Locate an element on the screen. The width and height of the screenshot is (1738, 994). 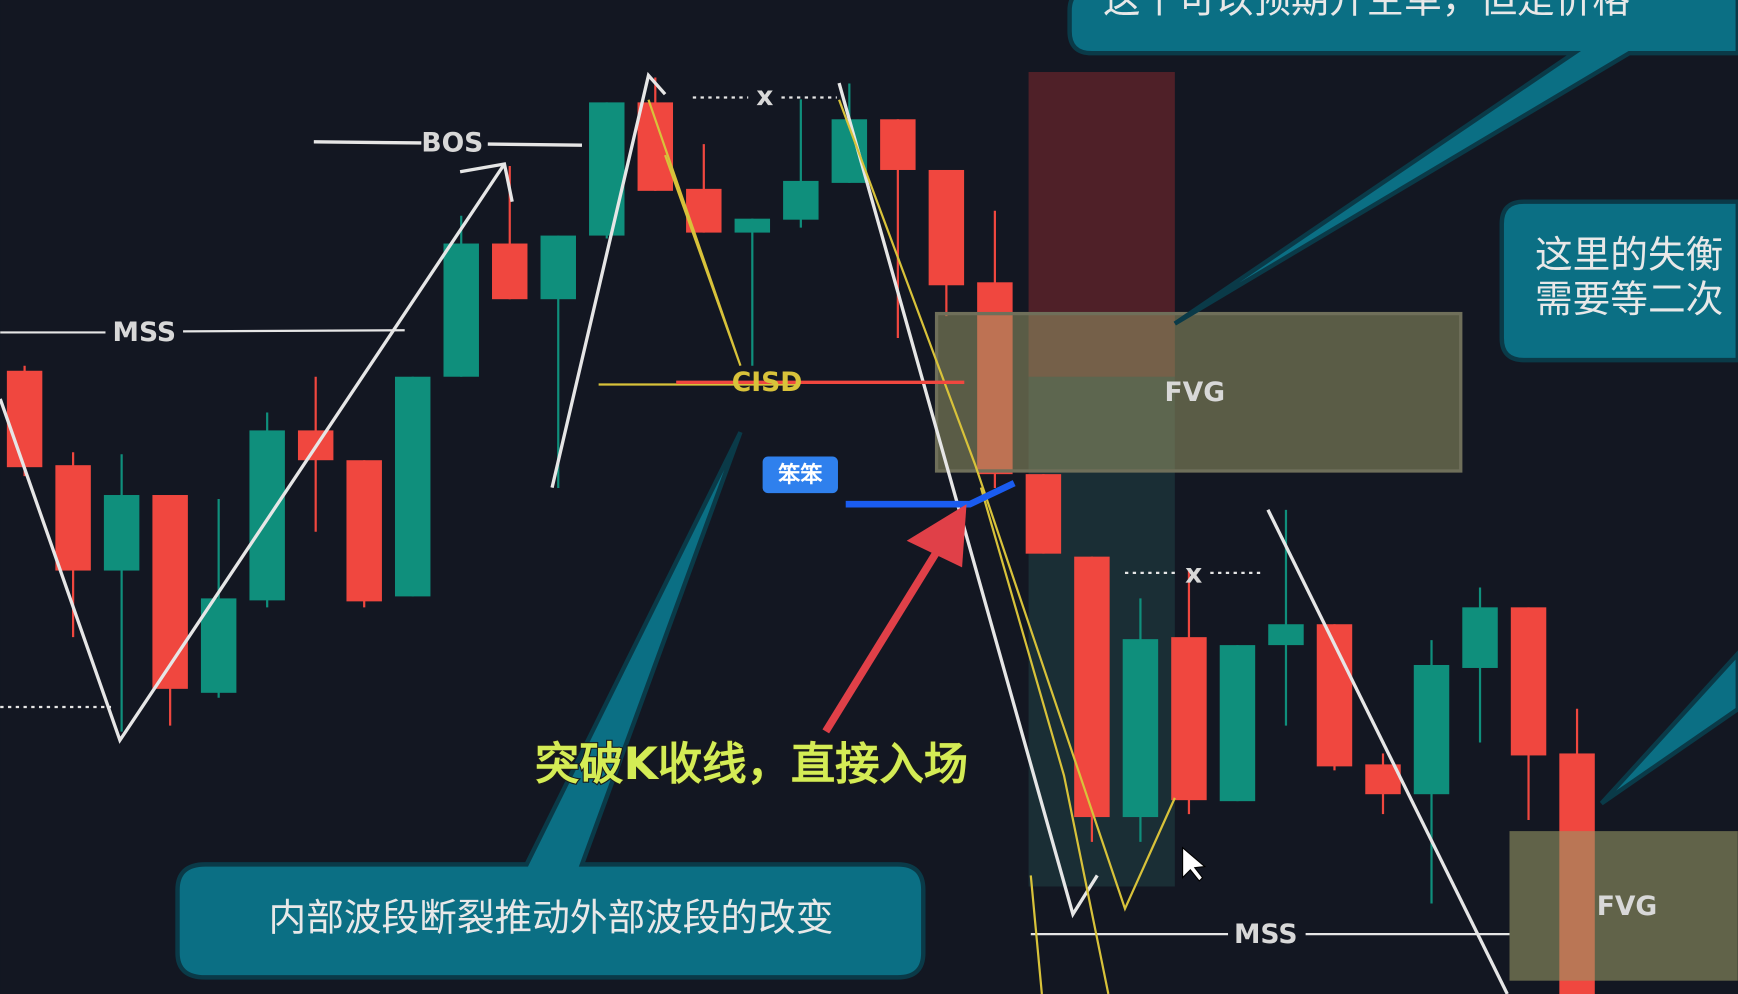
mss-line is located at coordinates (294, 331).